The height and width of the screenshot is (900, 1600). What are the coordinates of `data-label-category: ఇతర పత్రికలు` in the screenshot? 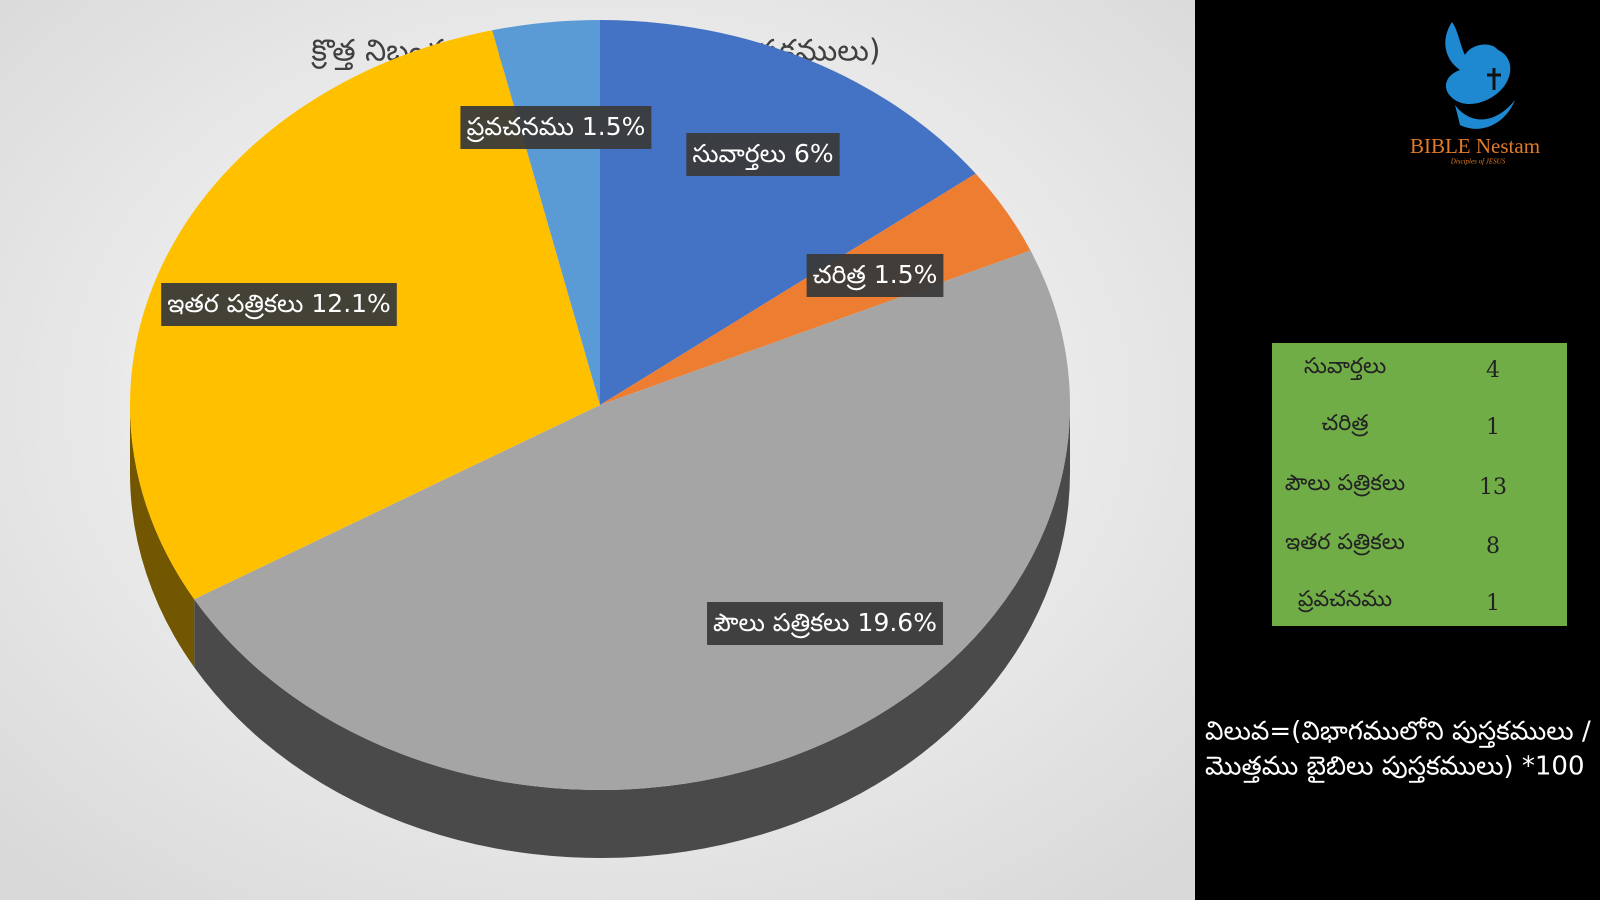 It's located at (235, 304).